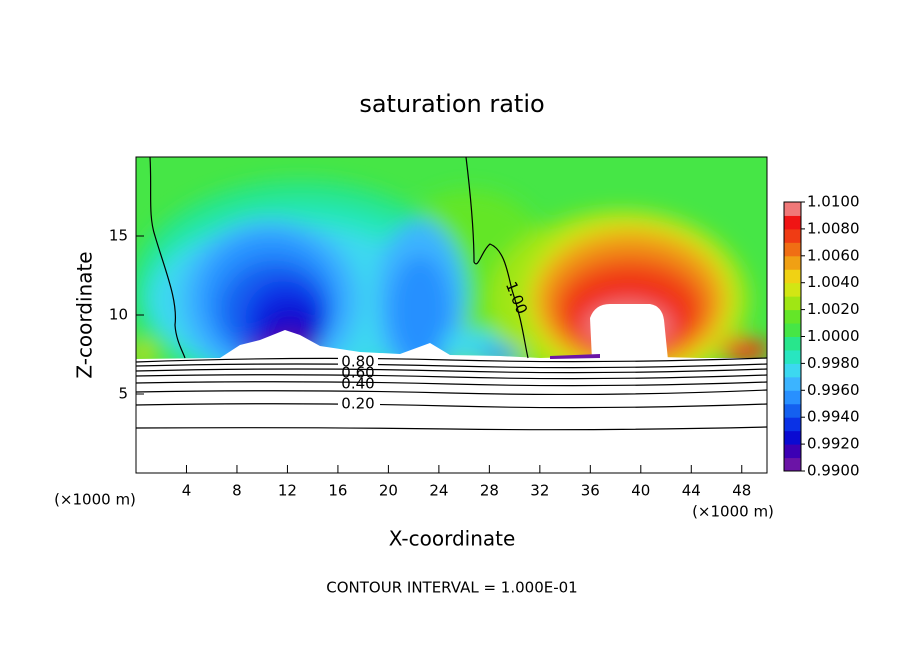 Image resolution: width=904 pixels, height=654 pixels. Describe the element at coordinates (123, 394) in the screenshot. I see `y-tick-label: 5` at that location.